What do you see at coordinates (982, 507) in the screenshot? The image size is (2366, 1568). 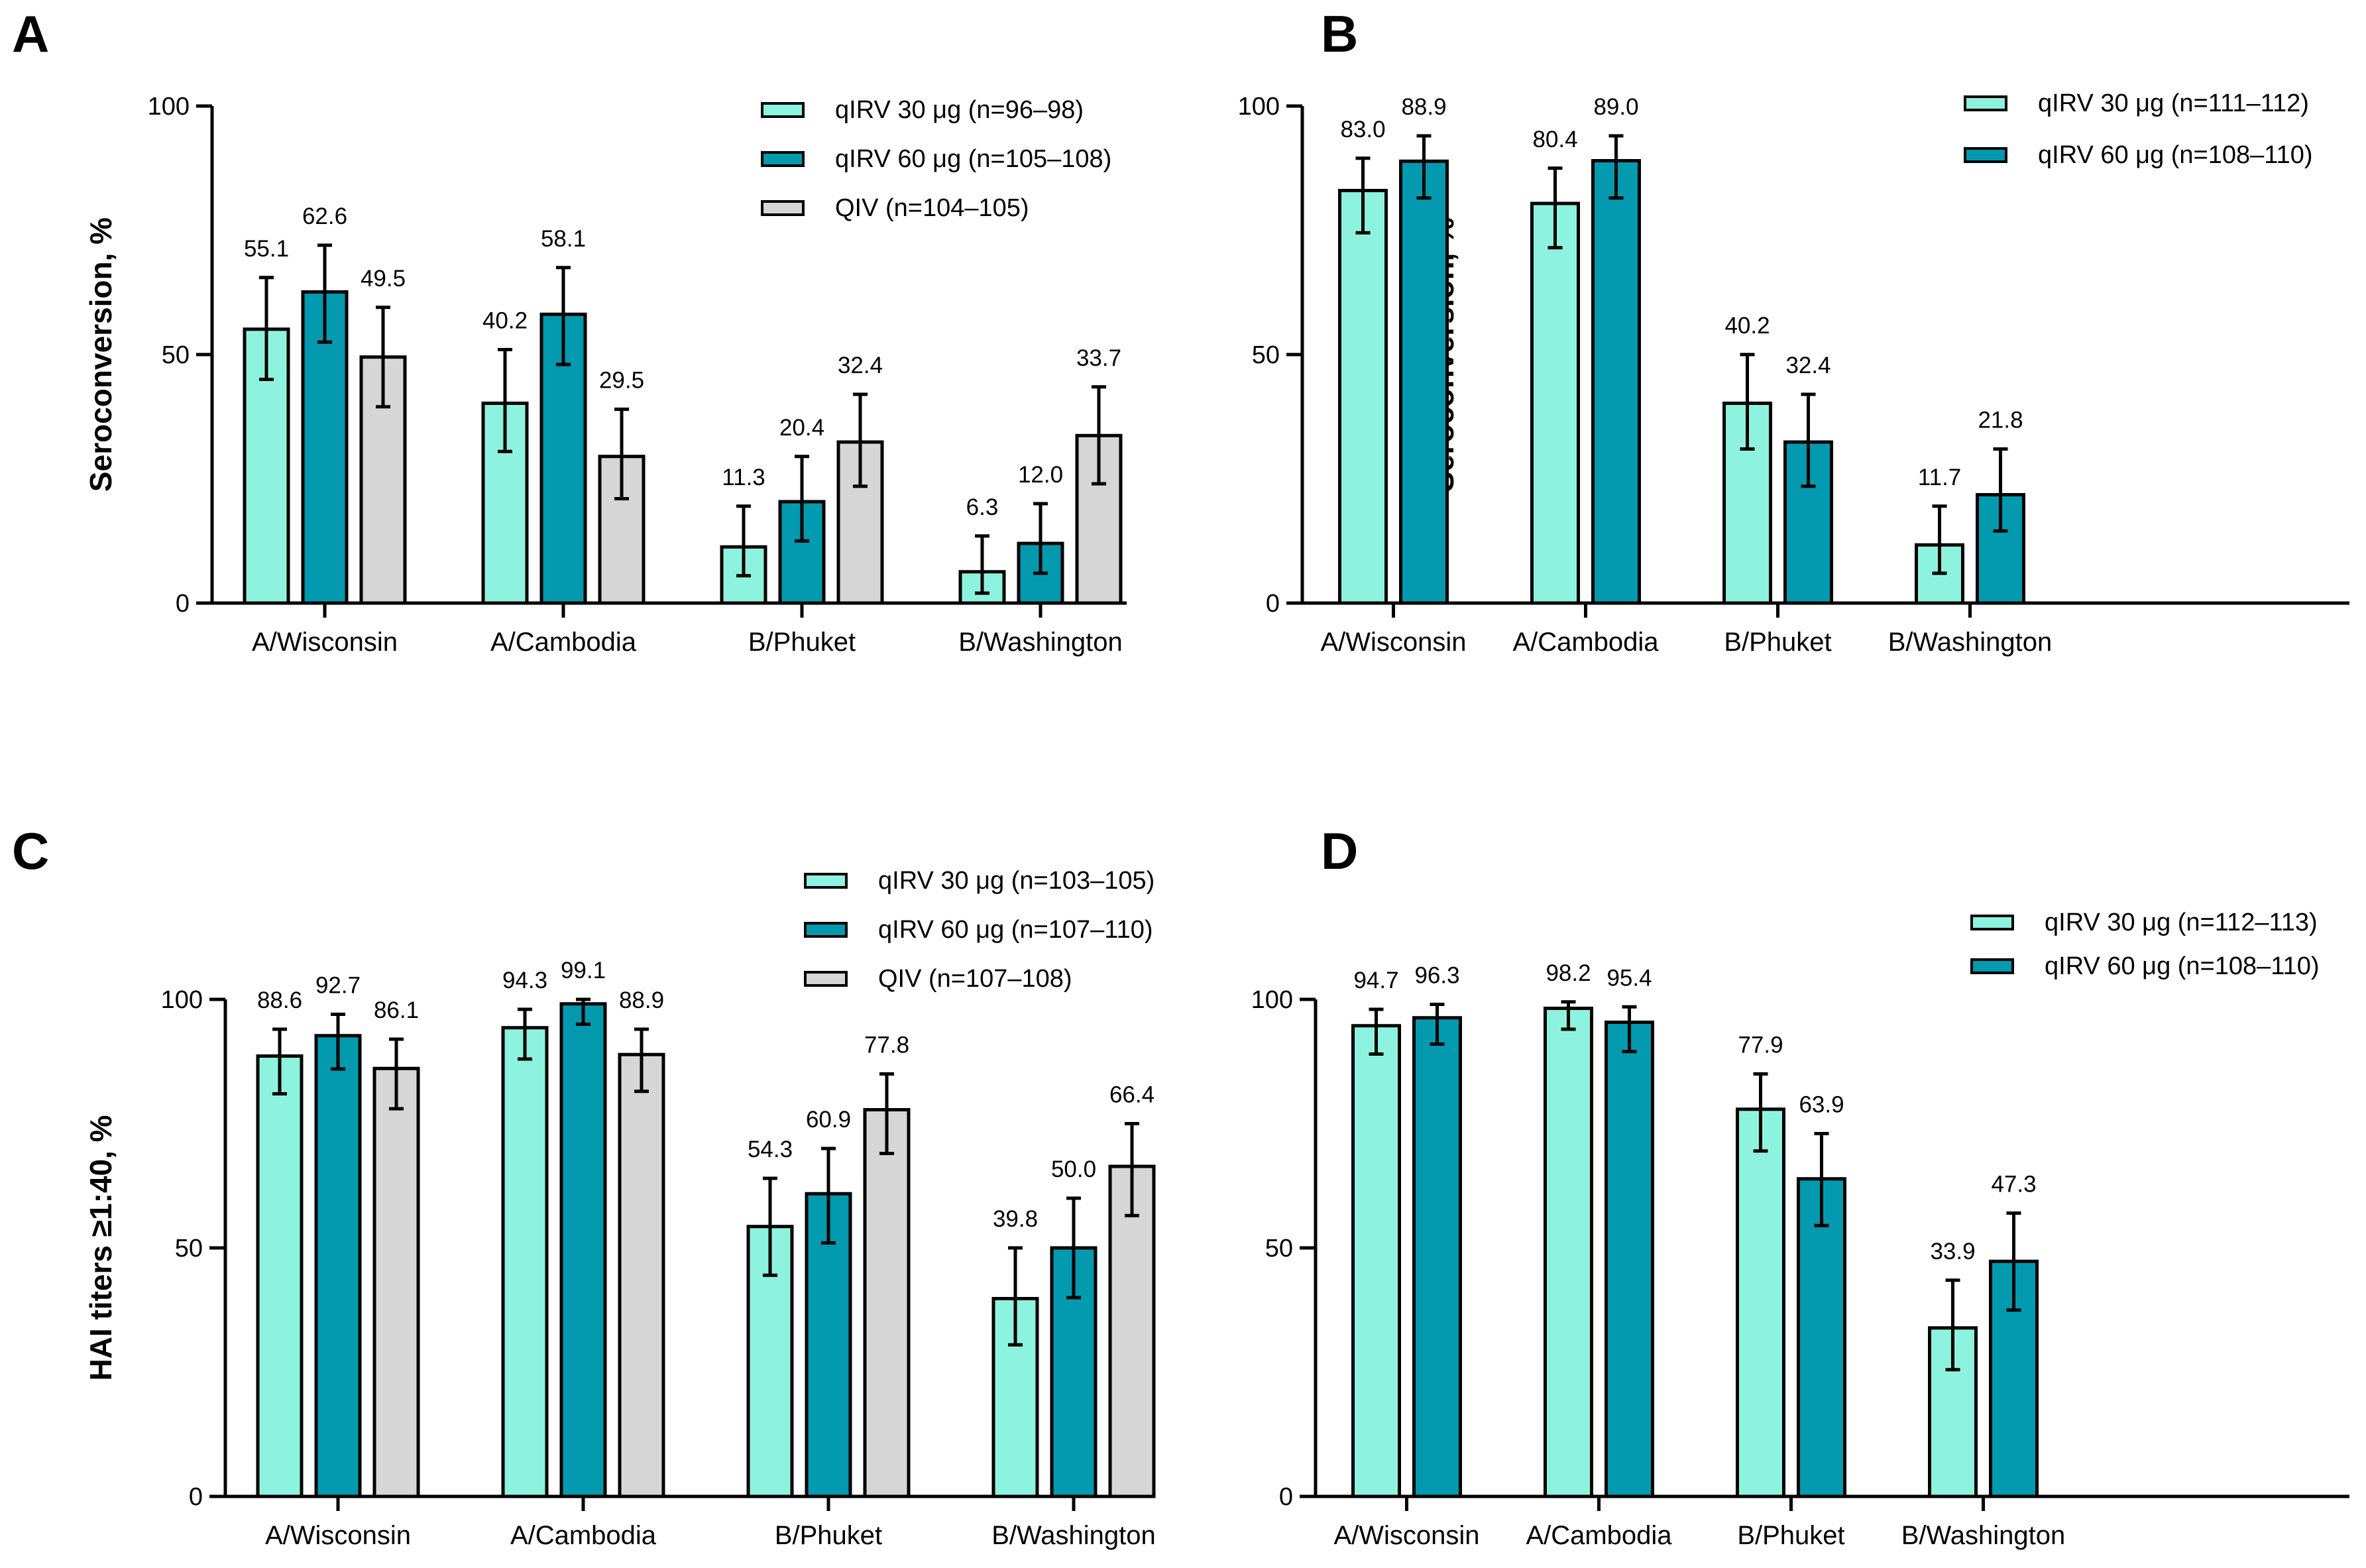 I see `data-label: 6.3` at bounding box center [982, 507].